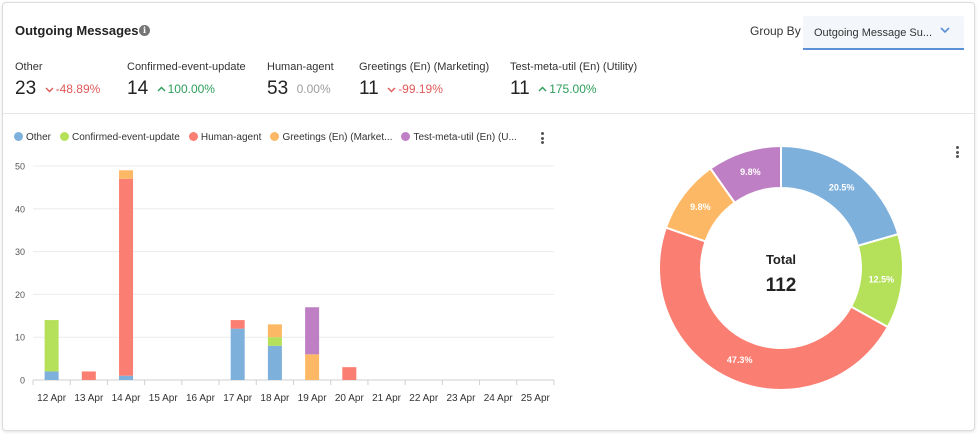  Describe the element at coordinates (78, 89) in the screenshot. I see `stat-change-text: -48.89%` at that location.